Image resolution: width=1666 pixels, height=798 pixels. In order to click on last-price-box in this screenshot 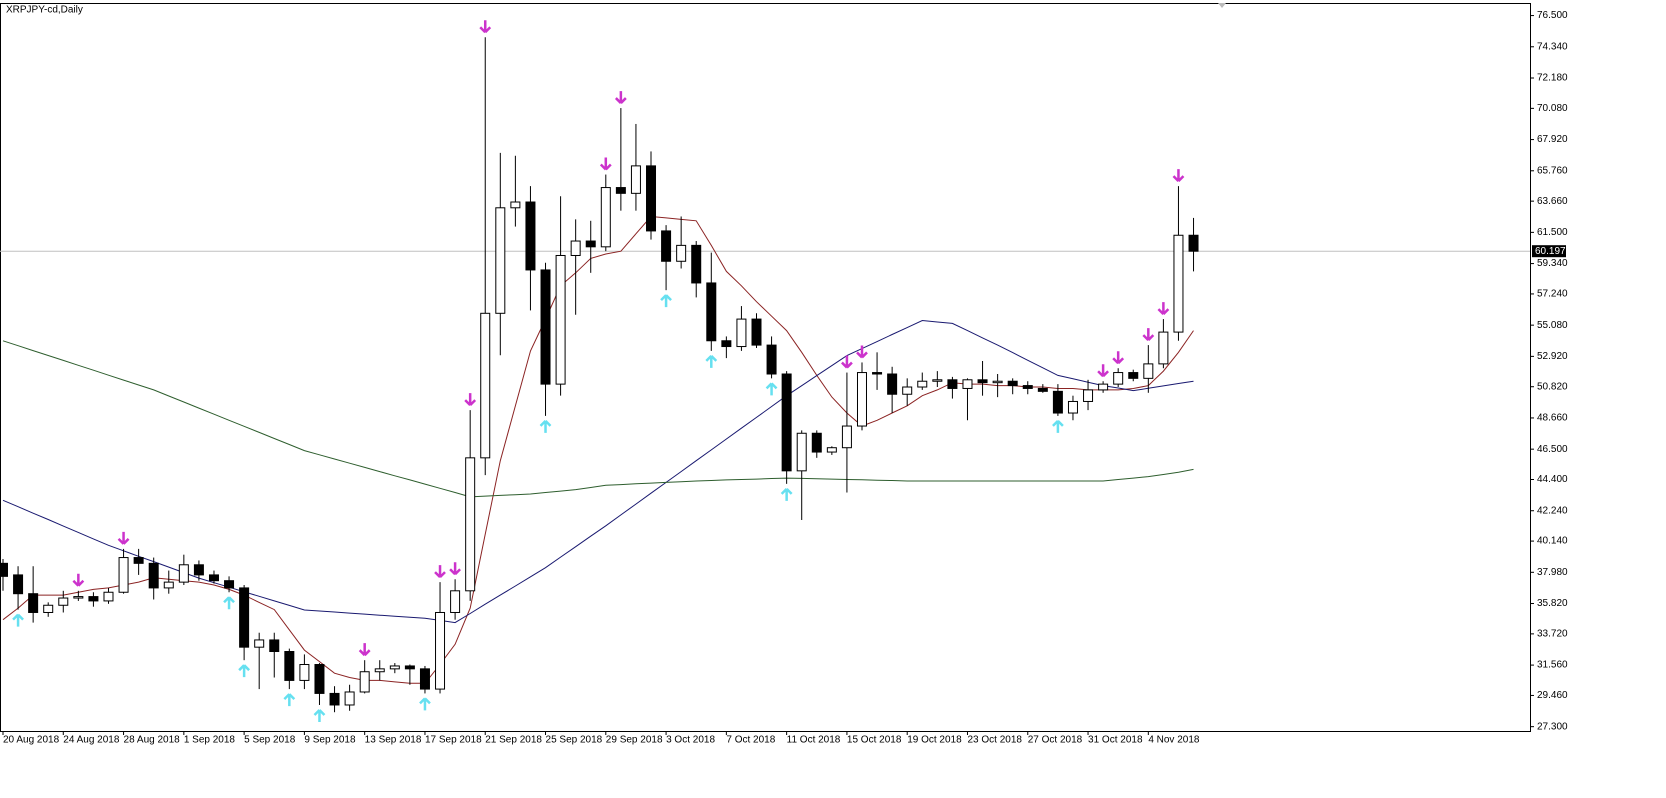, I will do `click(1549, 251)`.